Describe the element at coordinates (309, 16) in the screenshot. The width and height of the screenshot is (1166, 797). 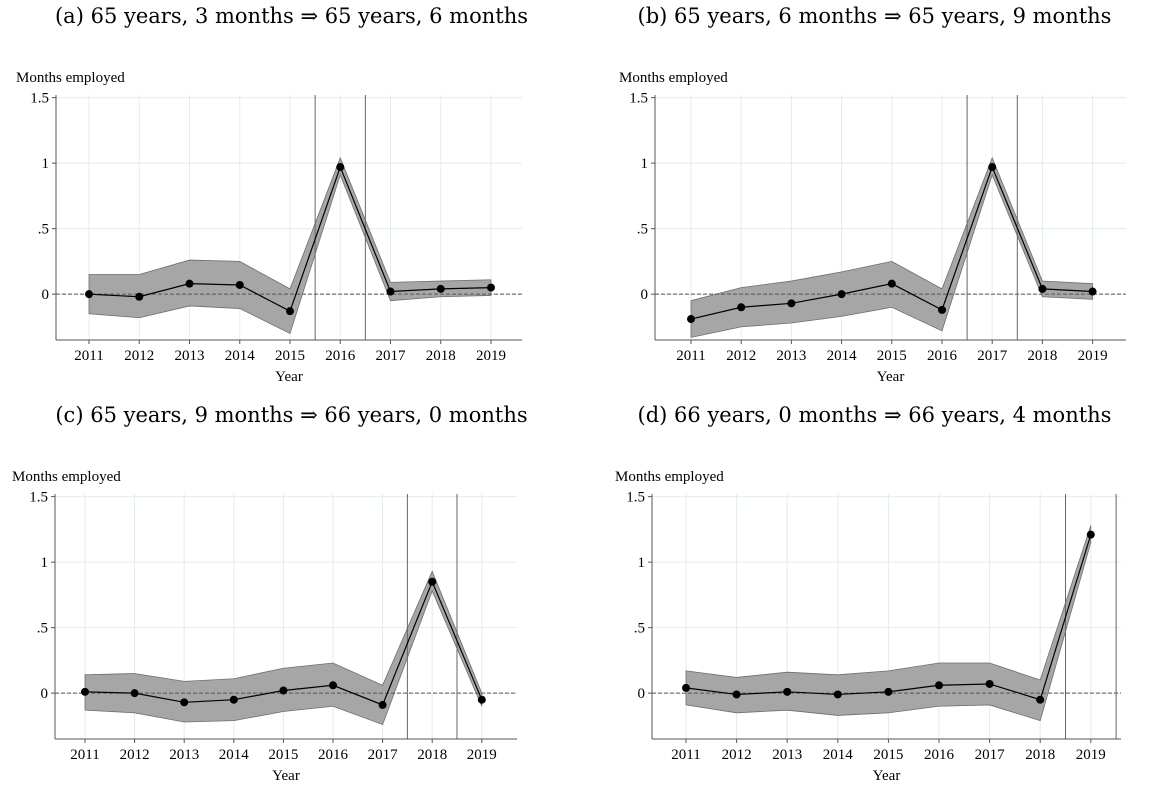
I see `panel-title-text: 65 years, 3 months ⇒ 65 years, 6 months` at that location.